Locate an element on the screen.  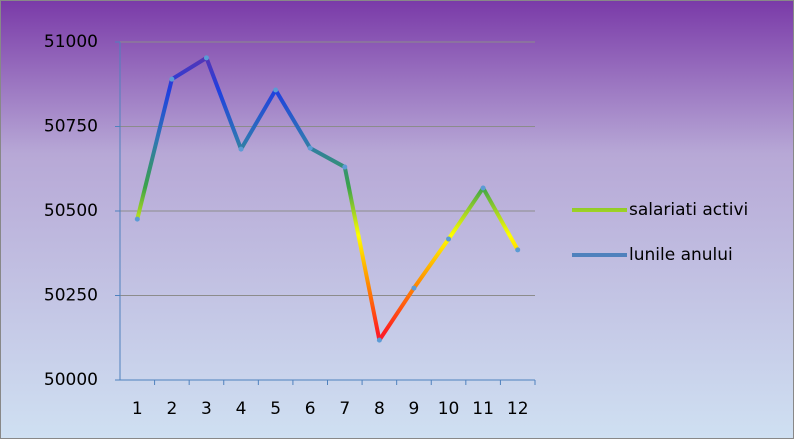
y-tick-label: 50750 is located at coordinates (71, 127).